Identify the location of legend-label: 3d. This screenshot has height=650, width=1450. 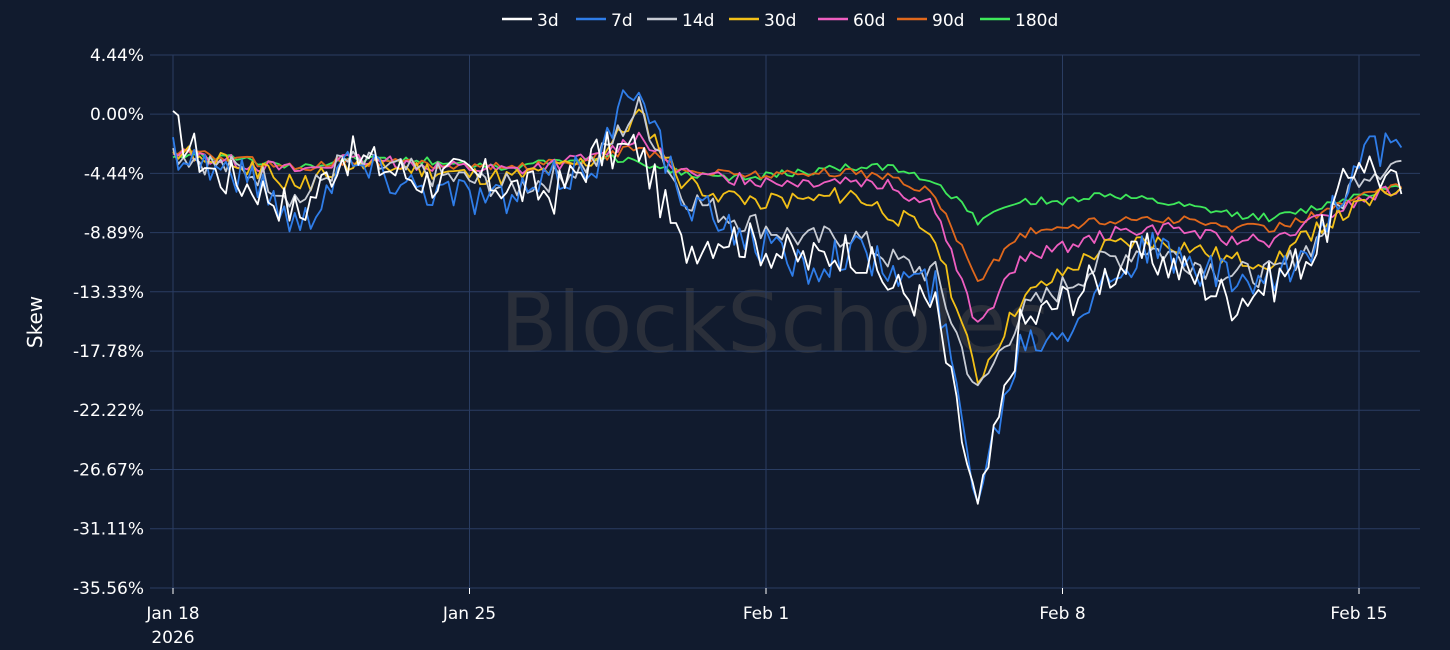
(548, 21).